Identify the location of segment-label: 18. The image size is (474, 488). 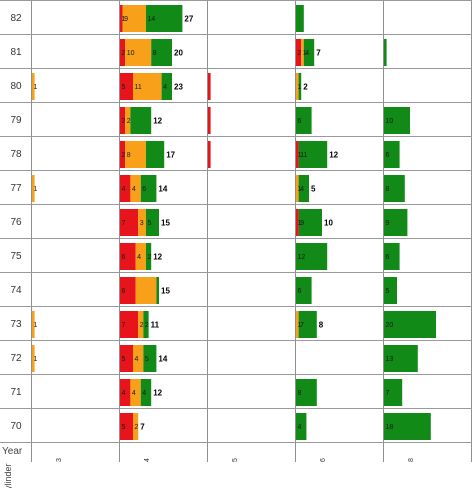
(390, 427).